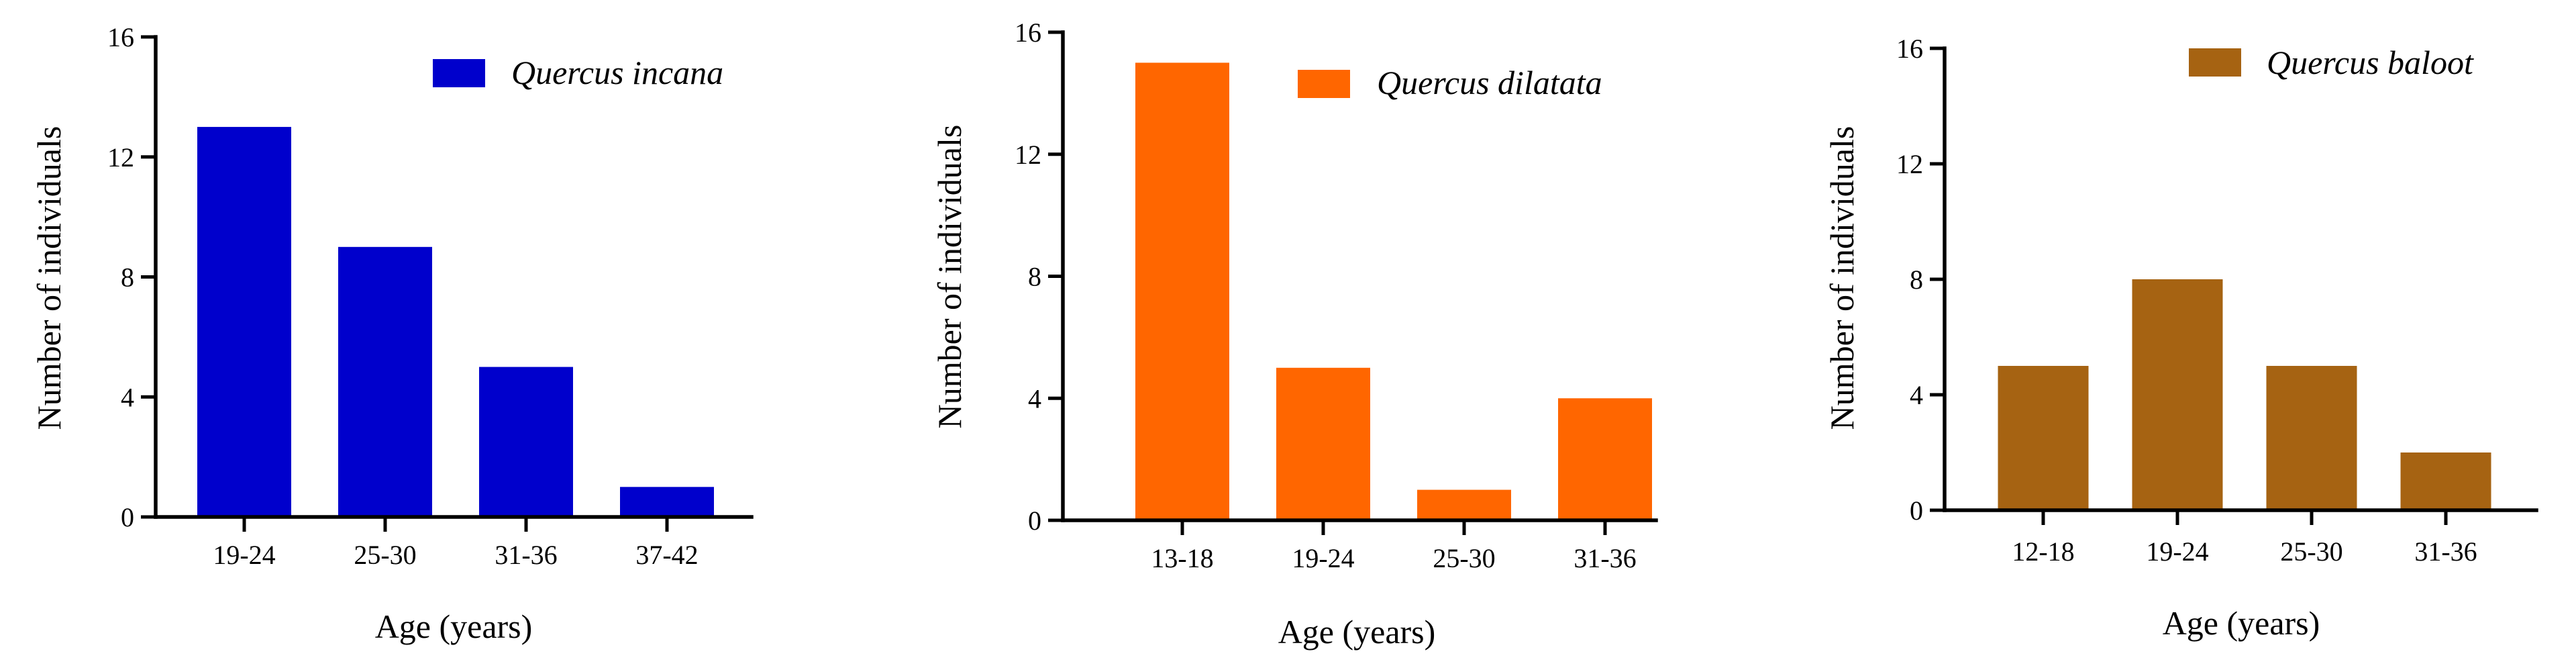  I want to click on x-tick-label: 13-18, so click(1182, 558).